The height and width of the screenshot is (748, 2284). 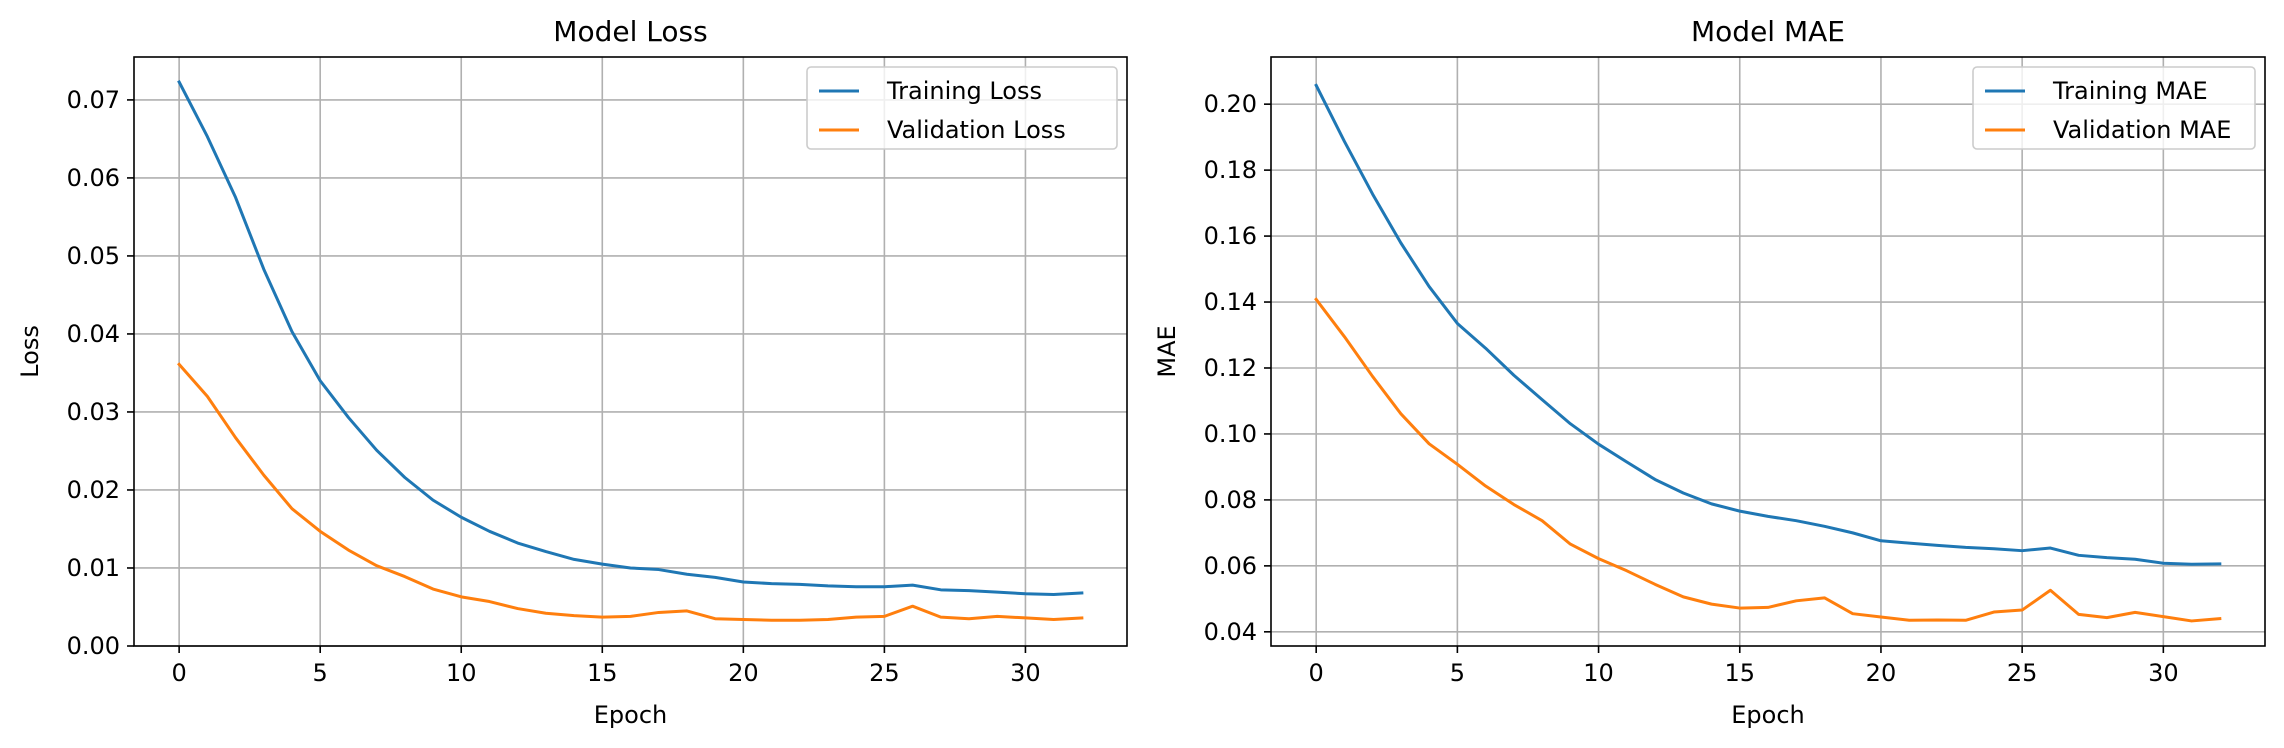 What do you see at coordinates (1598, 673) in the screenshot?
I see `mae-x-tick-label-2: 10` at bounding box center [1598, 673].